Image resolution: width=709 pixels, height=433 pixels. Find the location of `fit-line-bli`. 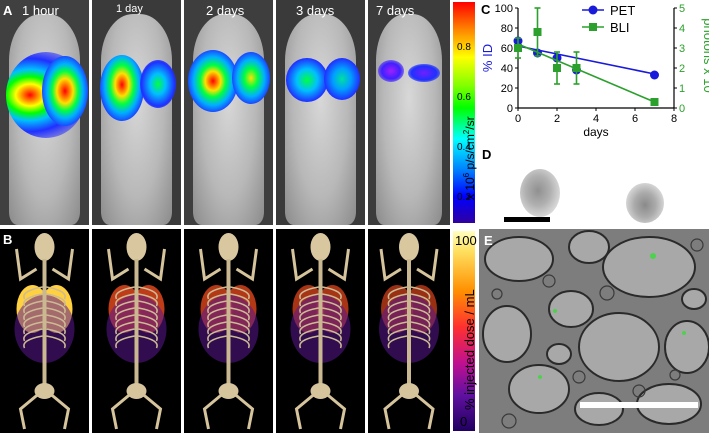

fit-line-bli is located at coordinates (586, 73).